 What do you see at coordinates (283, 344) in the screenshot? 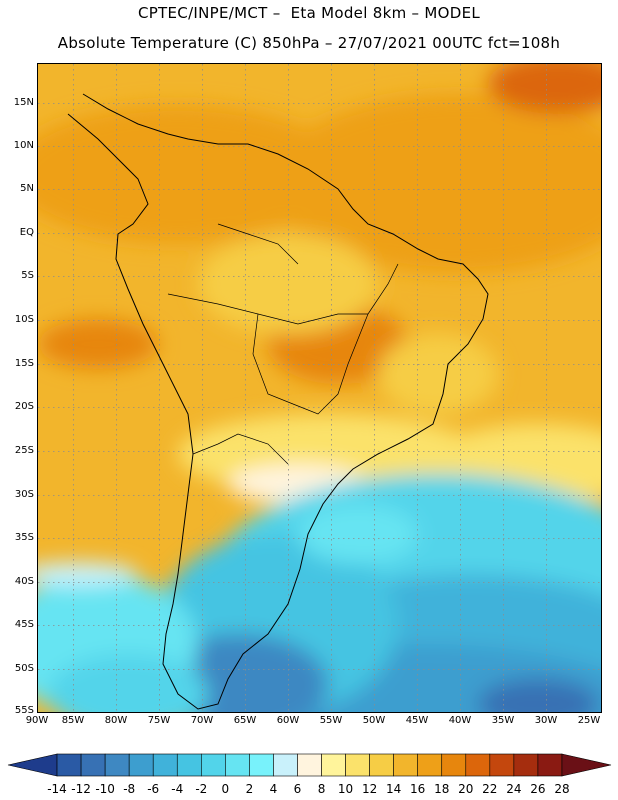
I see `country-borders` at bounding box center [283, 344].